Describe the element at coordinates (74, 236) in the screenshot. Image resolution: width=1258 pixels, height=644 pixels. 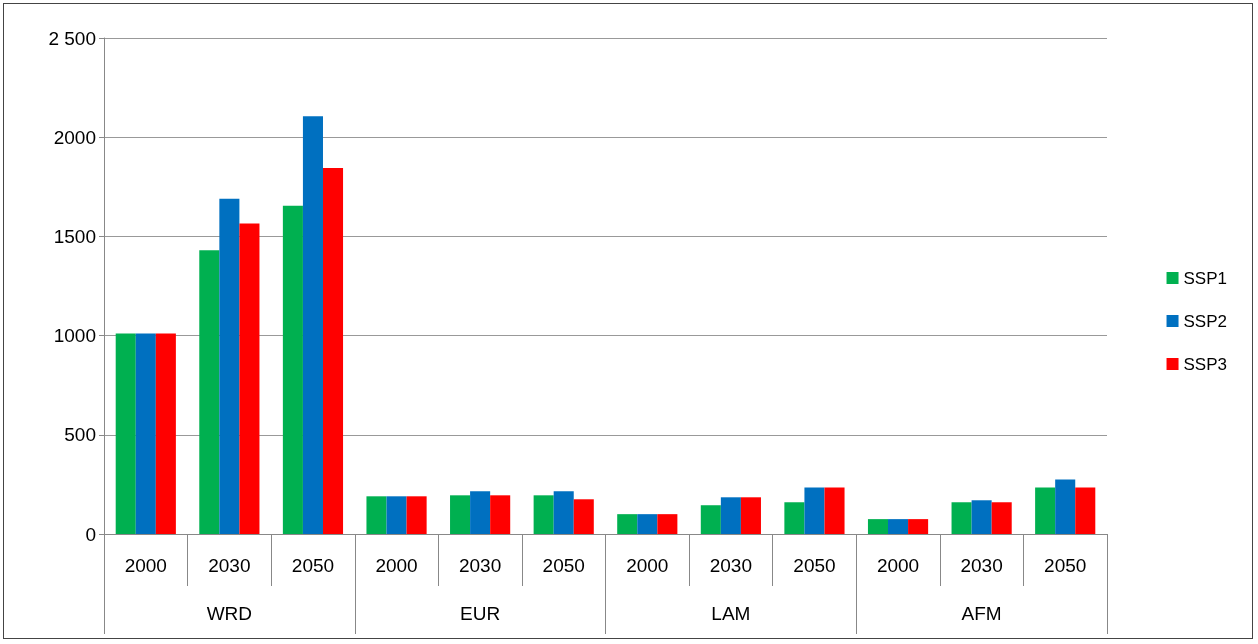
I see `y-tick-label: 1500` at that location.